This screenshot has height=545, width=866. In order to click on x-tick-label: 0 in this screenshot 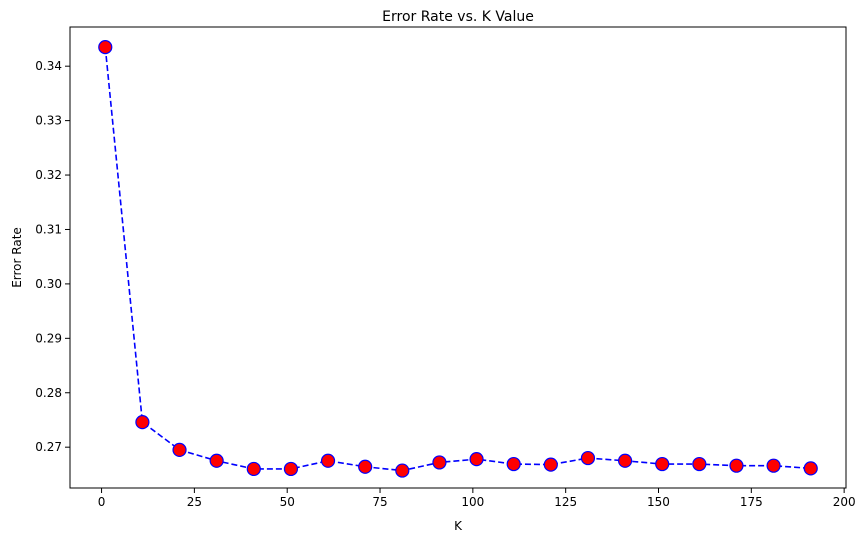, I will do `click(102, 502)`.